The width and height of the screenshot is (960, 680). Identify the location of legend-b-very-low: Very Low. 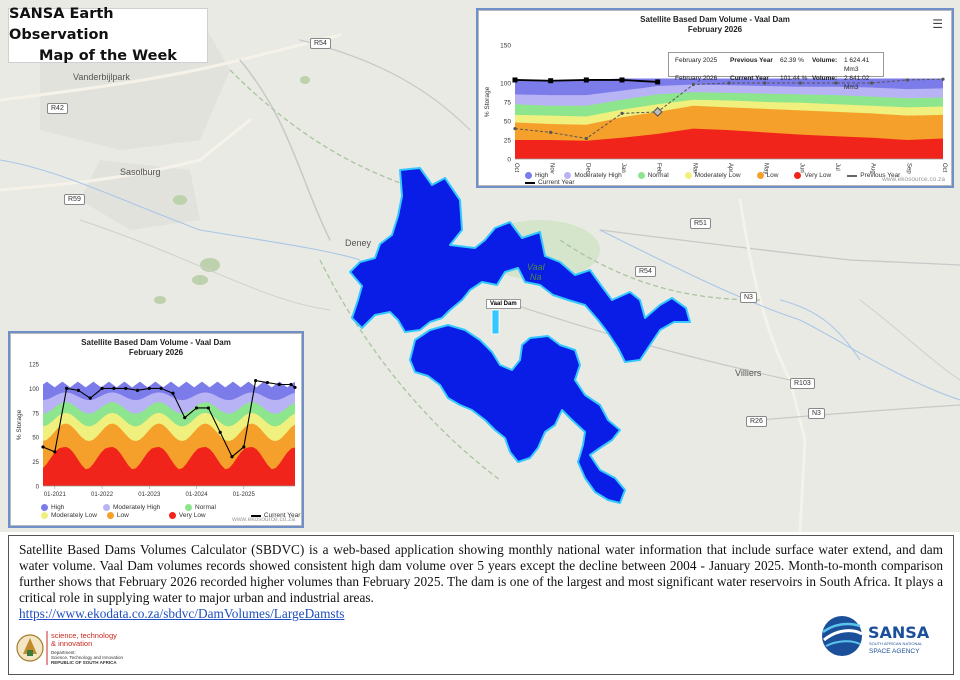
(204, 515).